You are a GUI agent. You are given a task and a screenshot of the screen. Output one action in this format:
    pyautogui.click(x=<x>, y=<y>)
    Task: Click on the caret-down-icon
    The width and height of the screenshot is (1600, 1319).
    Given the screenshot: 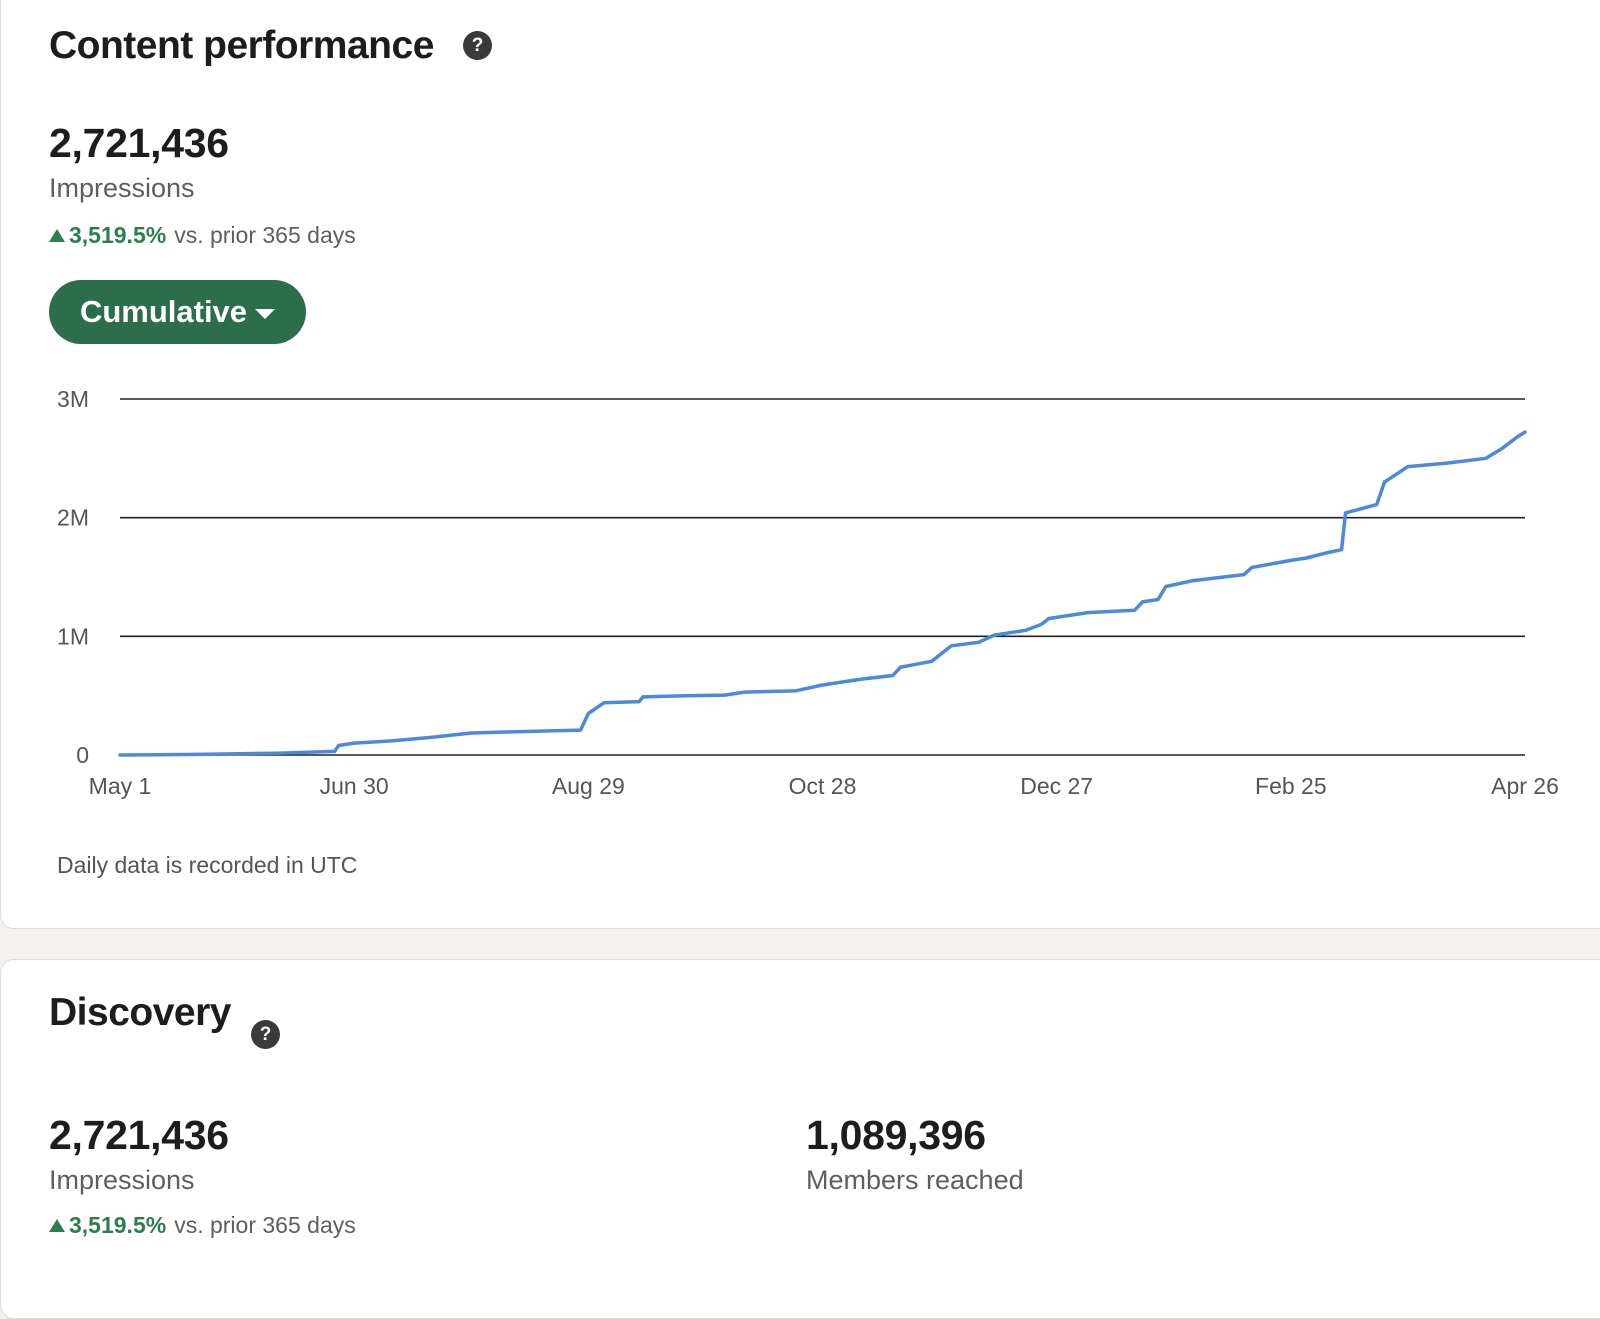 What is the action you would take?
    pyautogui.click(x=265, y=314)
    